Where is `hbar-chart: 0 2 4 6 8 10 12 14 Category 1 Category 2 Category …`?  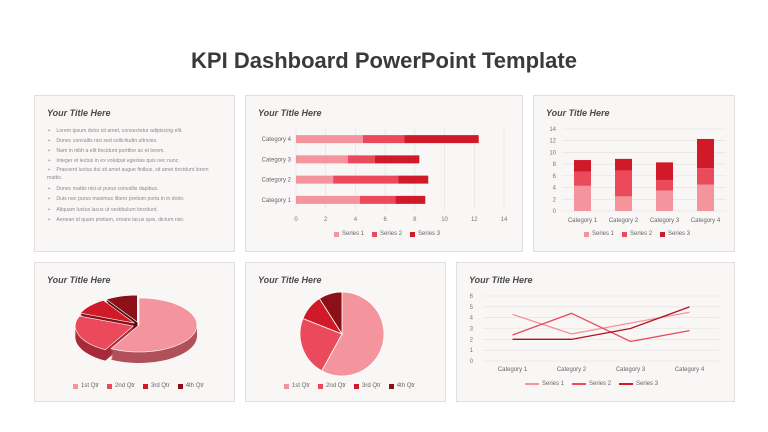 hbar-chart: 0 2 4 6 8 10 12 14 Category 1 Category 2 Category … is located at coordinates (385, 176).